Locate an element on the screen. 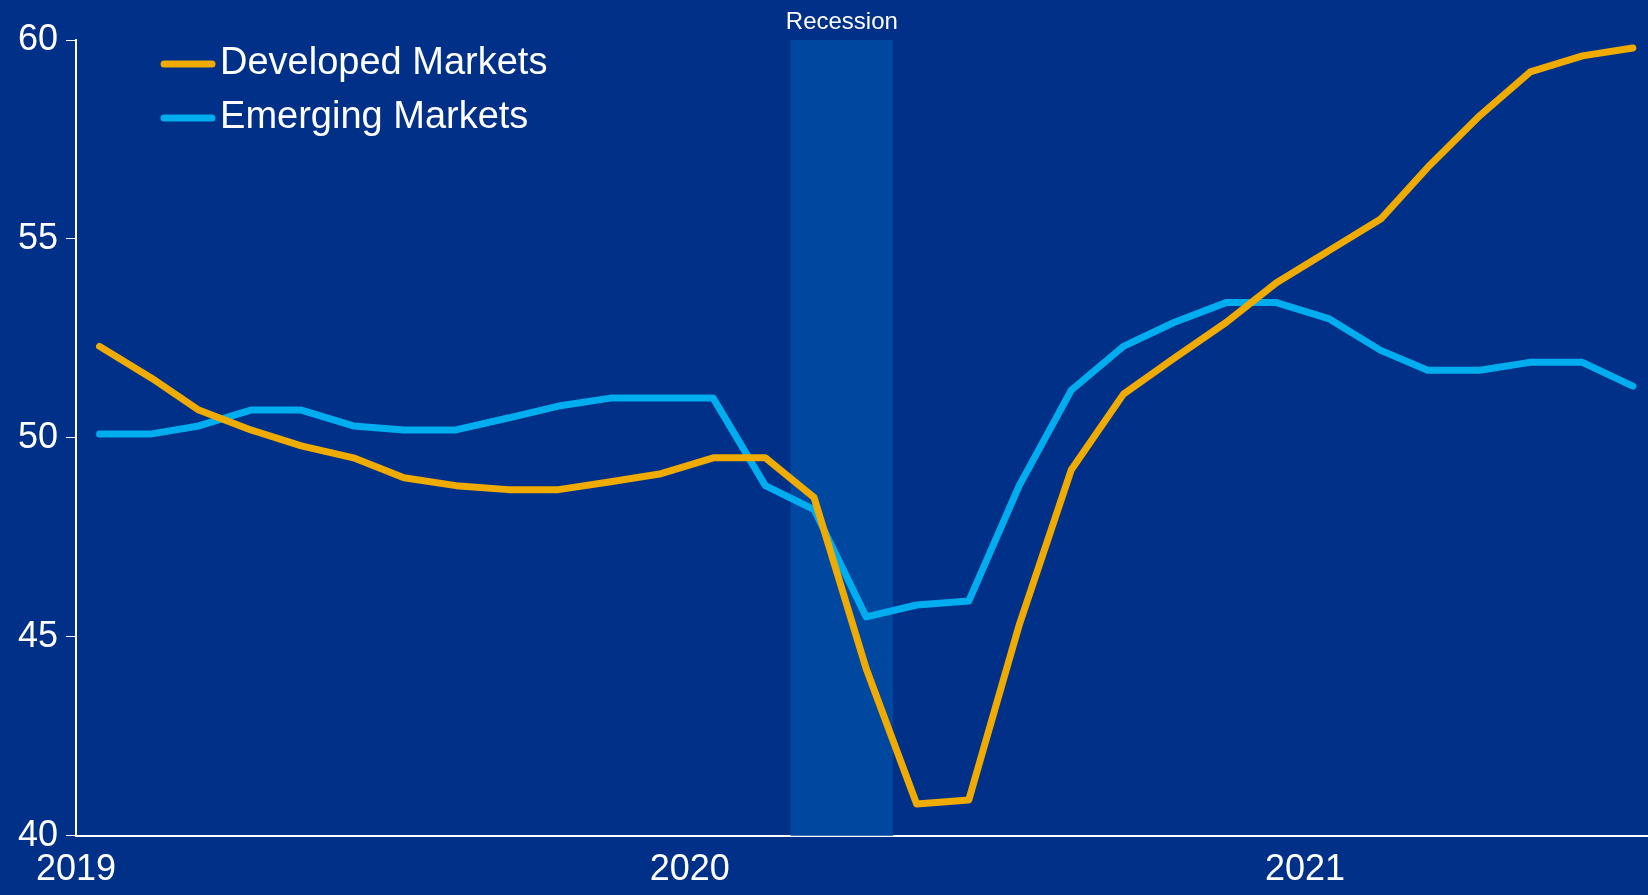 The height and width of the screenshot is (895, 1648). band-label: Recession is located at coordinates (841, 20).